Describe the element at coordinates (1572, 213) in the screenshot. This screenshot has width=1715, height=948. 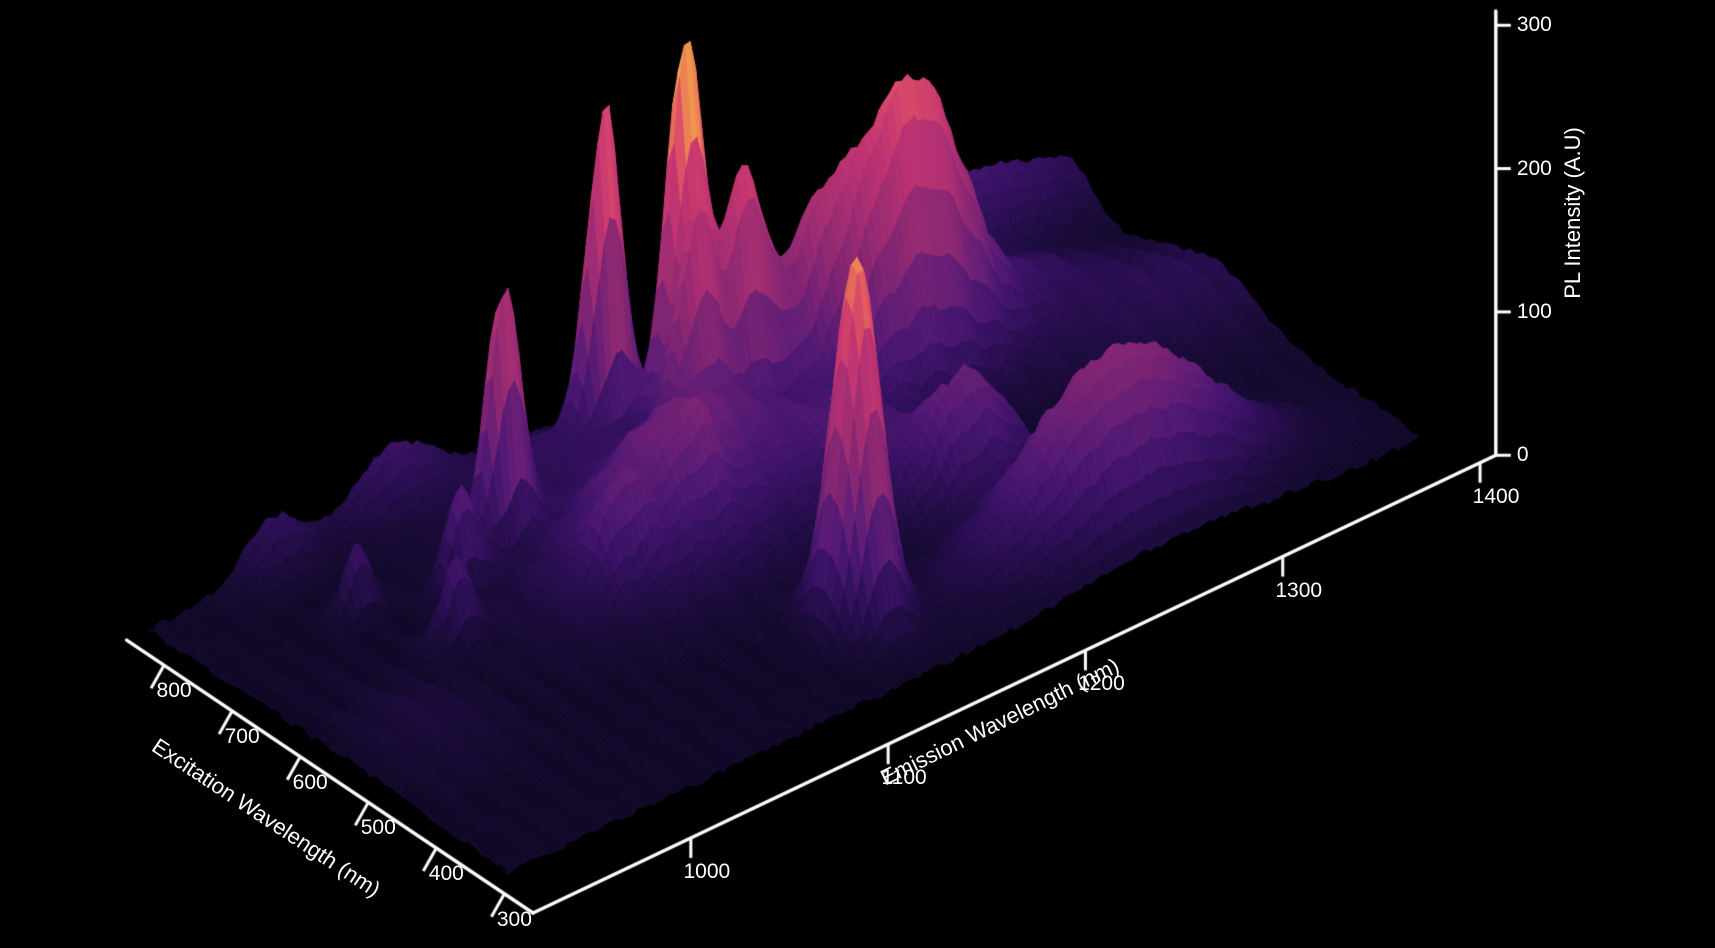
I see `intensity-axis-title: PL Intensity (A.U)` at that location.